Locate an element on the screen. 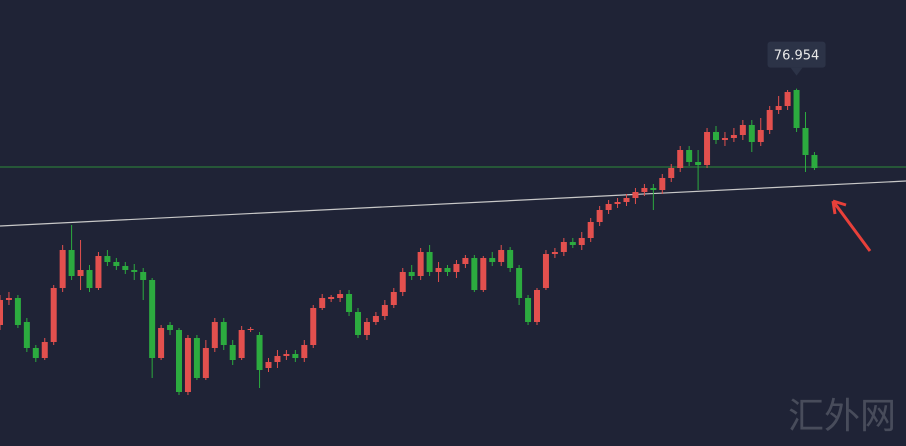 The width and height of the screenshot is (906, 446). tooltip: 76.954 is located at coordinates (796, 58).